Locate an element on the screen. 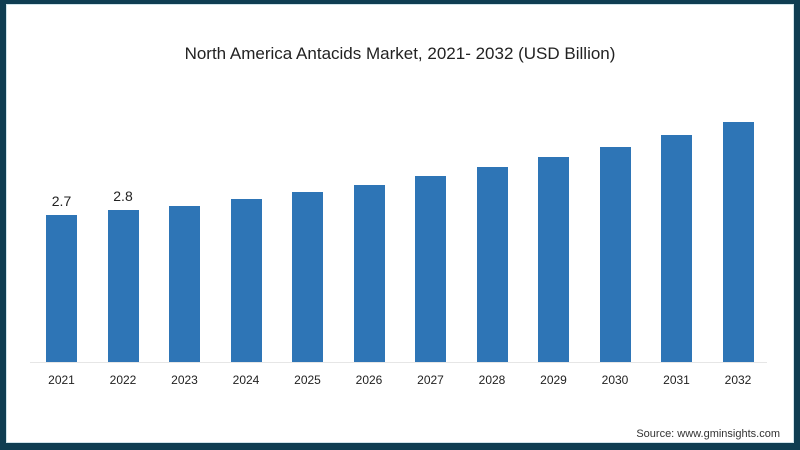 The height and width of the screenshot is (450, 800). x-tick-label: 2023 is located at coordinates (184, 380).